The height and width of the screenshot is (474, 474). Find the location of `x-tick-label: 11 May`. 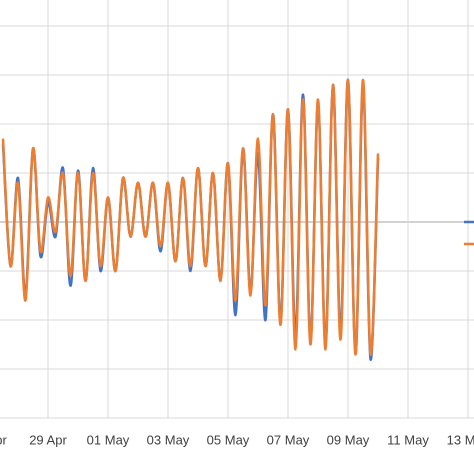

x-tick-label: 11 May is located at coordinates (408, 439).